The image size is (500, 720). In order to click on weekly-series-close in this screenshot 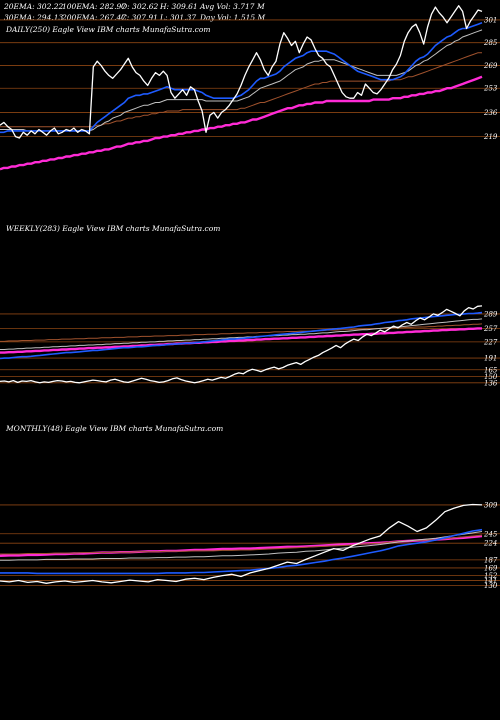, I will do `click(241, 344)`.